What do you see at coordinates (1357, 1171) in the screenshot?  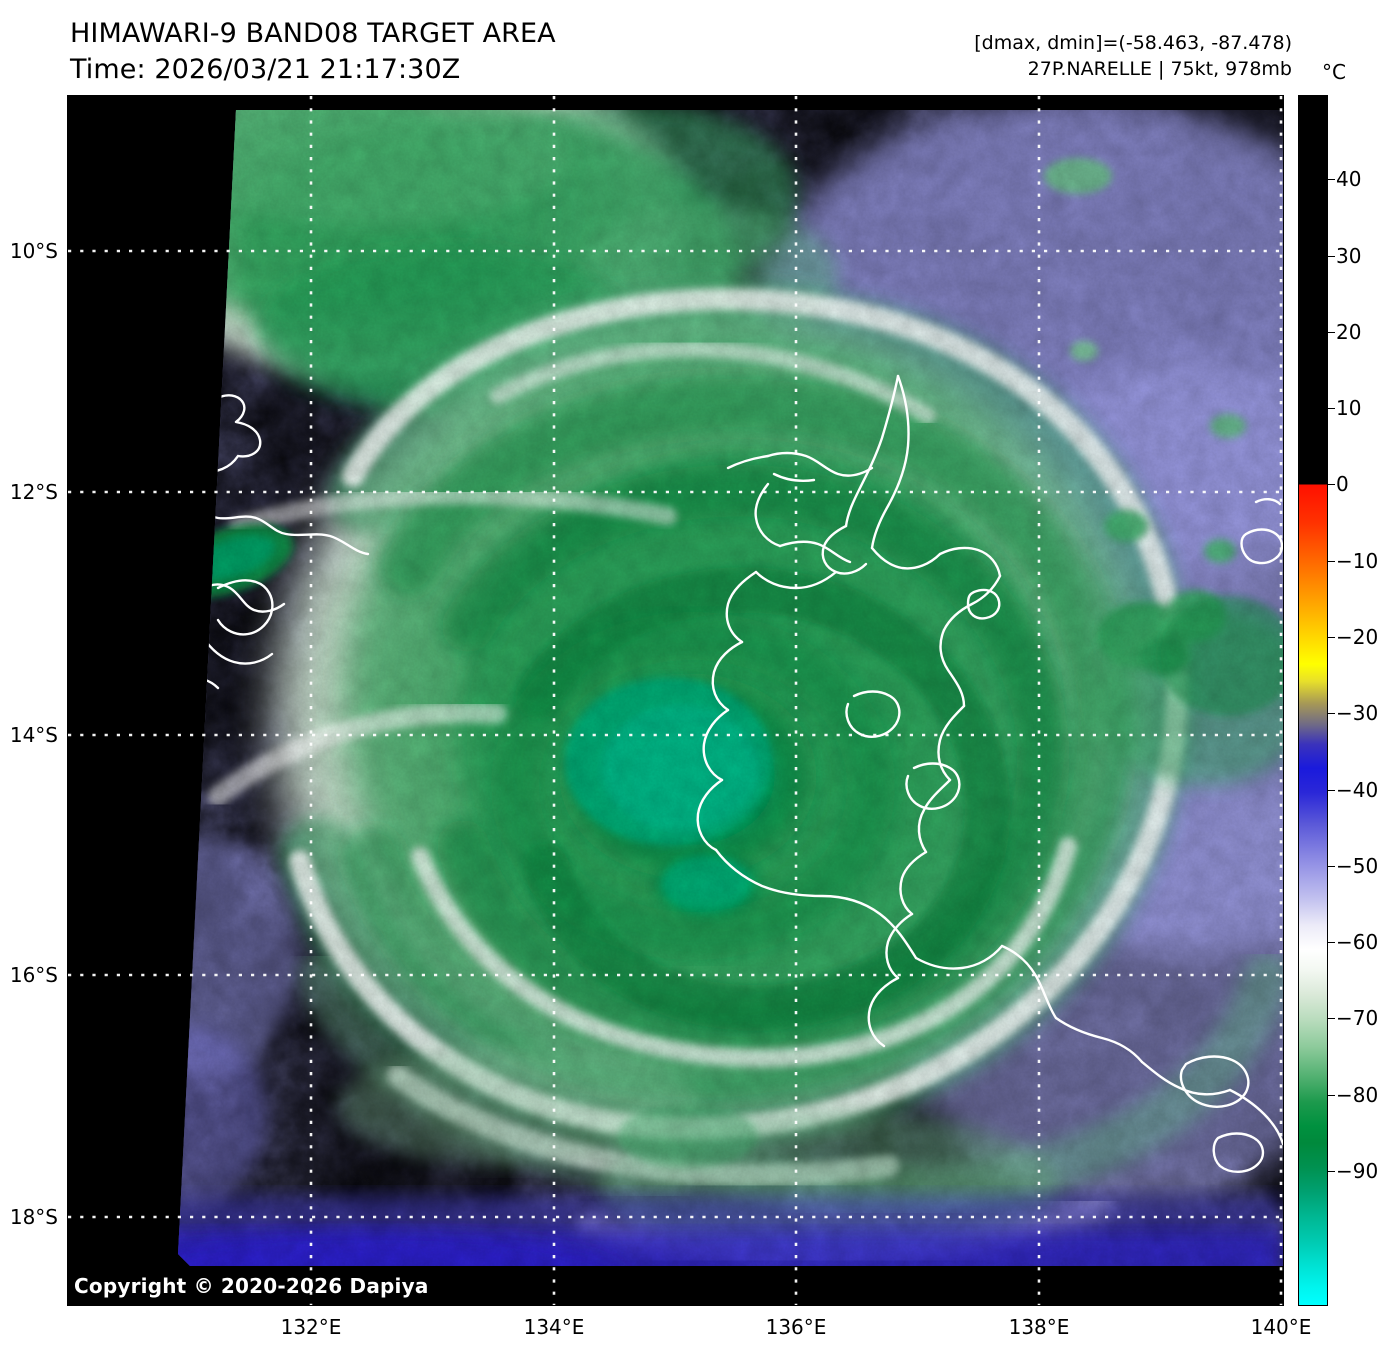 I see `colorbar-tick-m90: −90` at bounding box center [1357, 1171].